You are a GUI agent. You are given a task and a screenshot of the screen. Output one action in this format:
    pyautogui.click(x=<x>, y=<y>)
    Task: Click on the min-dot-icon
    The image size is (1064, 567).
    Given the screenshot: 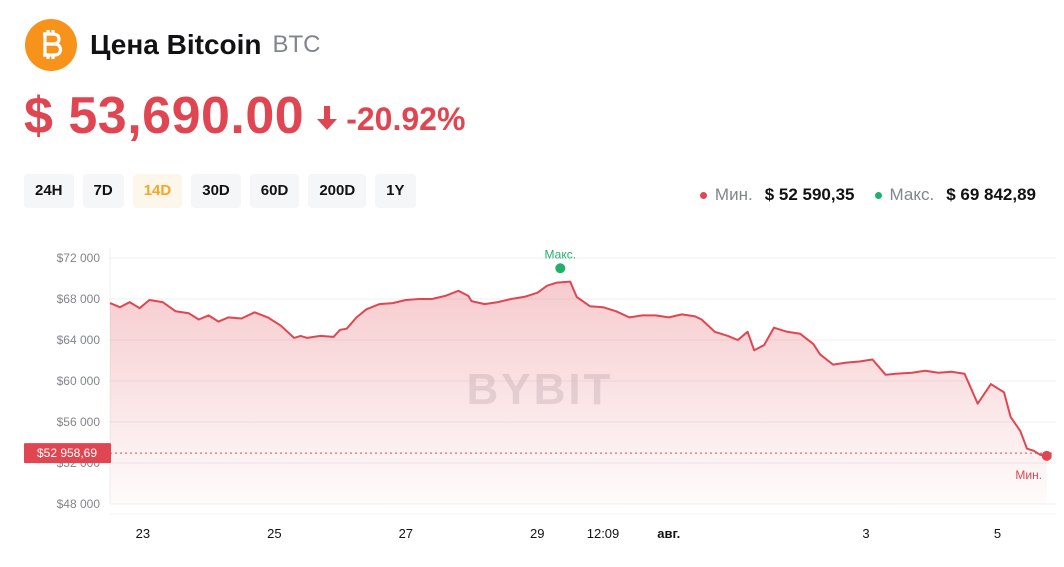 What is the action you would take?
    pyautogui.click(x=703, y=195)
    